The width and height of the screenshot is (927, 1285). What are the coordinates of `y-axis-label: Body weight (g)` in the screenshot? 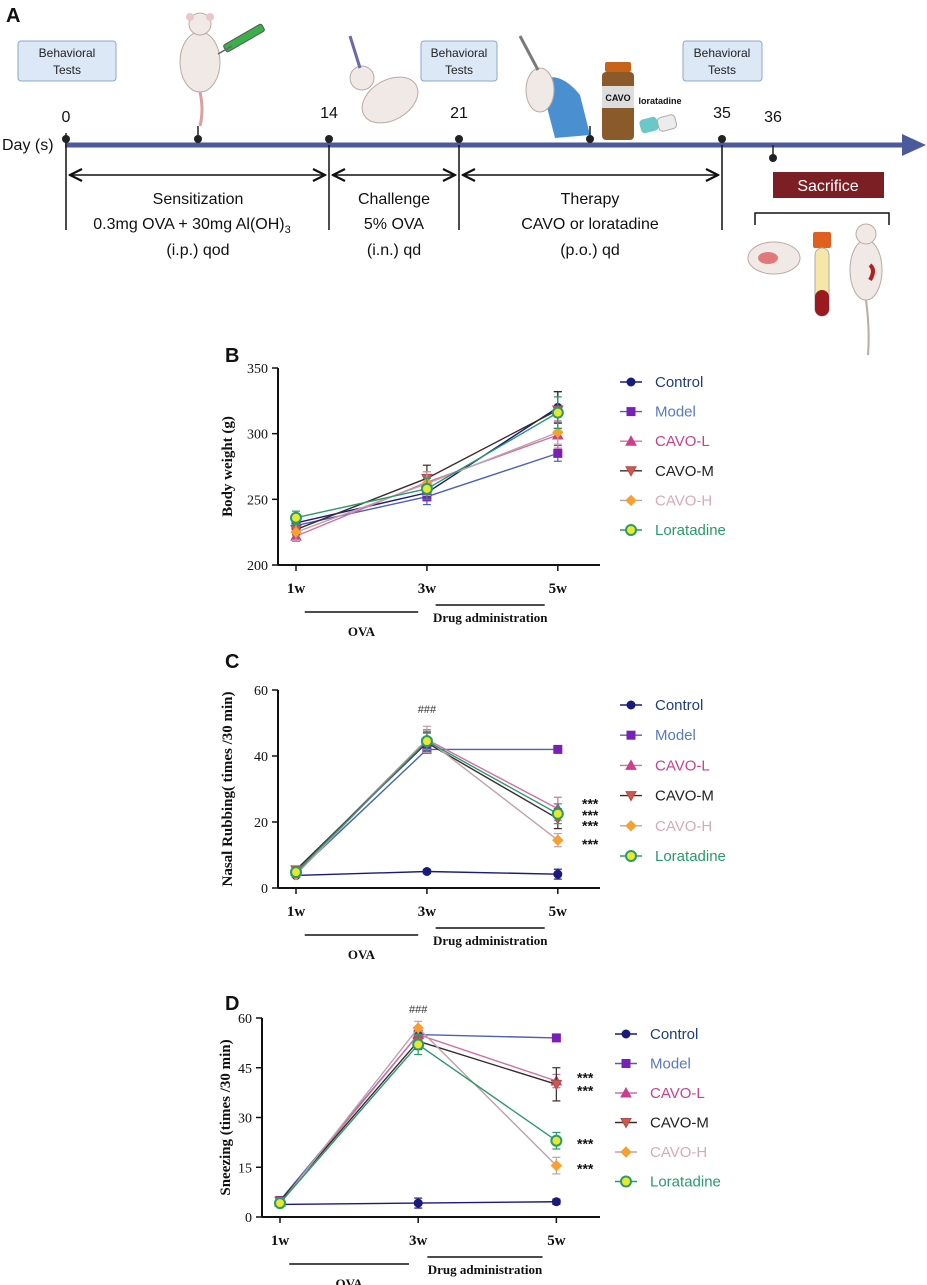 It's located at (228, 466).